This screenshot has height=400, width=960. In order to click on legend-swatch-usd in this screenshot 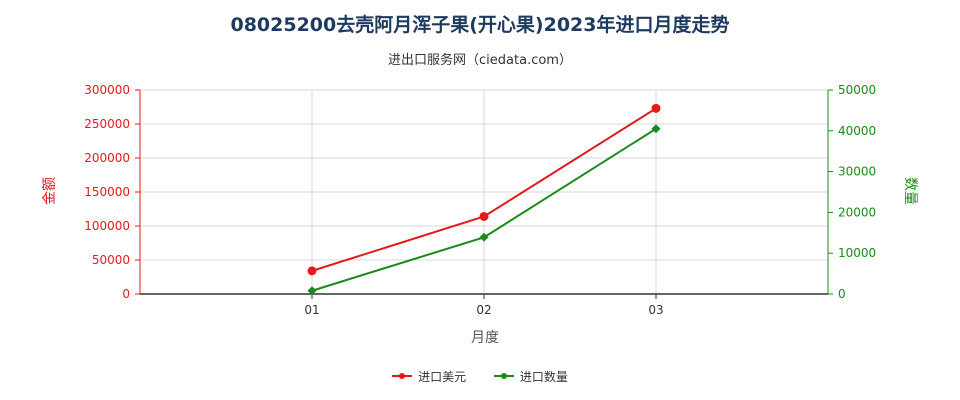, I will do `click(402, 376)`.